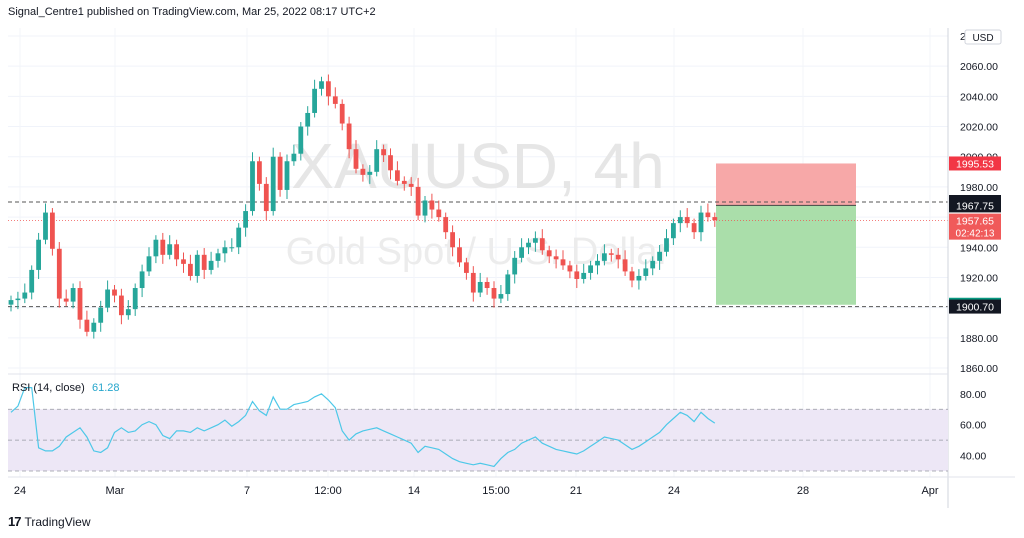 Image resolution: width=1024 pixels, height=538 pixels. What do you see at coordinates (363, 427) in the screenshot?
I see `rsi-series-line` at bounding box center [363, 427].